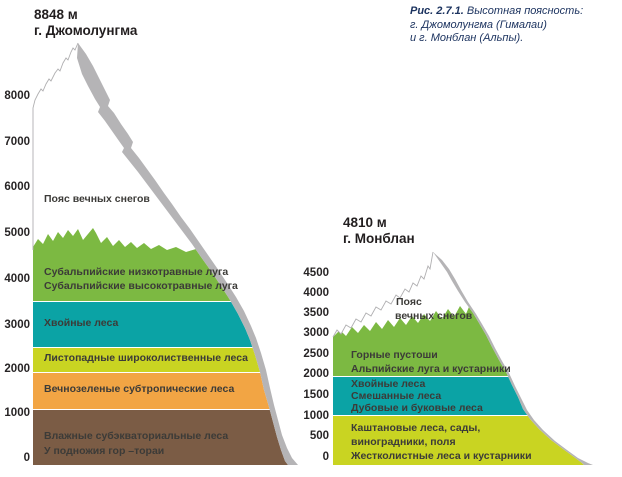 The image size is (622, 477). I want to click on everest-axis-tick-7000: 7000, so click(17, 142).